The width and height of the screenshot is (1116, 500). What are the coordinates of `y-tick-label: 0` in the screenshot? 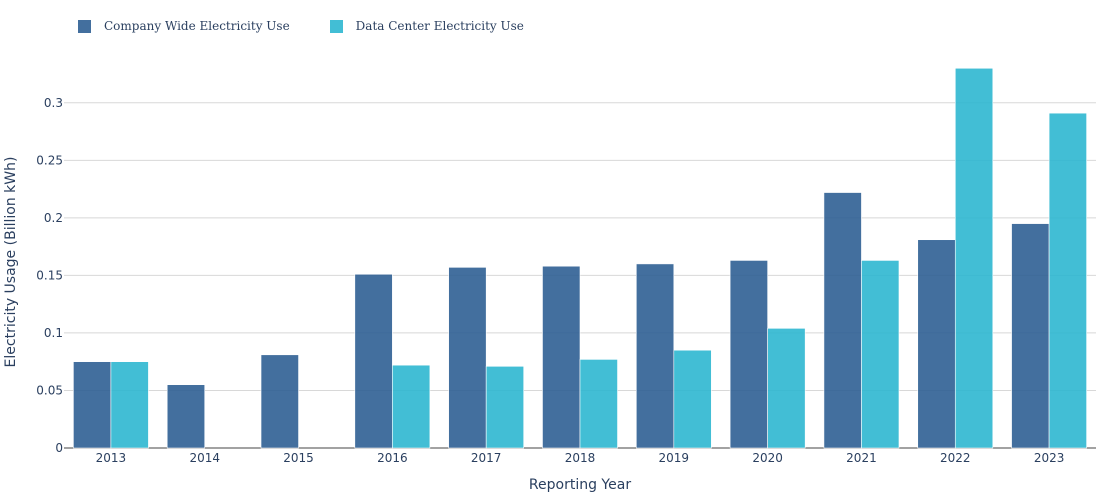 It's located at (59, 448).